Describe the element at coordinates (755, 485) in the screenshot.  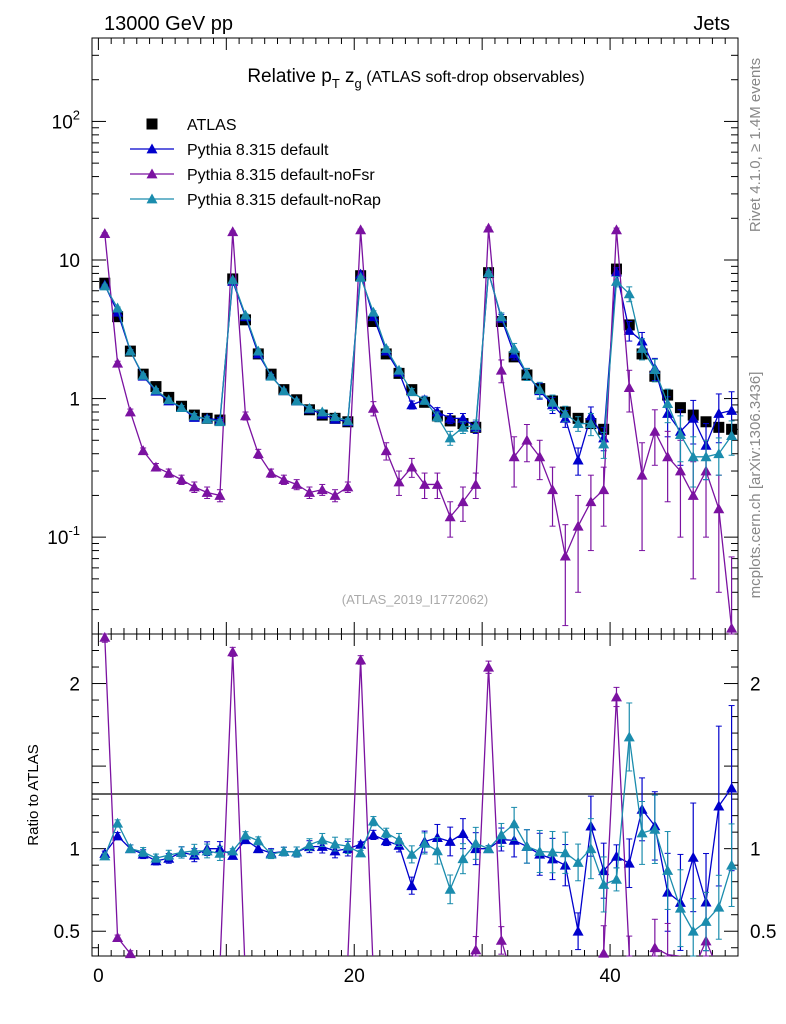
I see `mcplots-label: mcplots.cern.ch [arXiv:1306.3436]` at that location.